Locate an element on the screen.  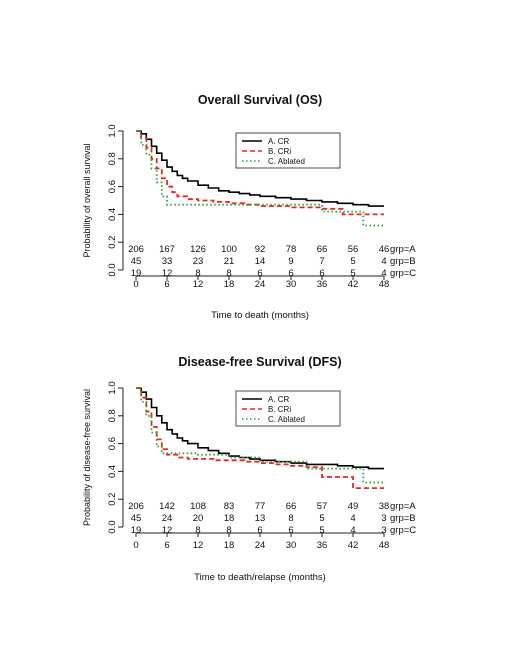
risk-count: 24 is located at coordinates (167, 518).